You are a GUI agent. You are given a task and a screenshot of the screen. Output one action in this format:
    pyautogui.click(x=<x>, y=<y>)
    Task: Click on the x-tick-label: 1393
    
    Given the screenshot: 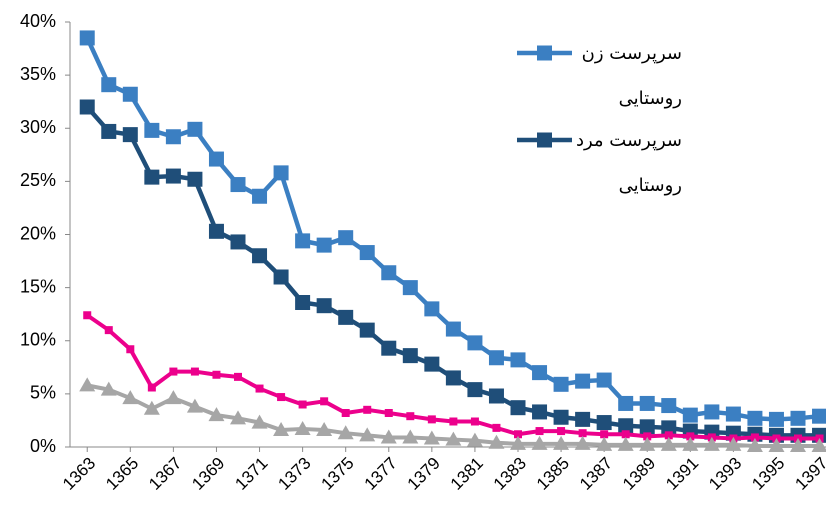 What is the action you would take?
    pyautogui.click(x=725, y=474)
    